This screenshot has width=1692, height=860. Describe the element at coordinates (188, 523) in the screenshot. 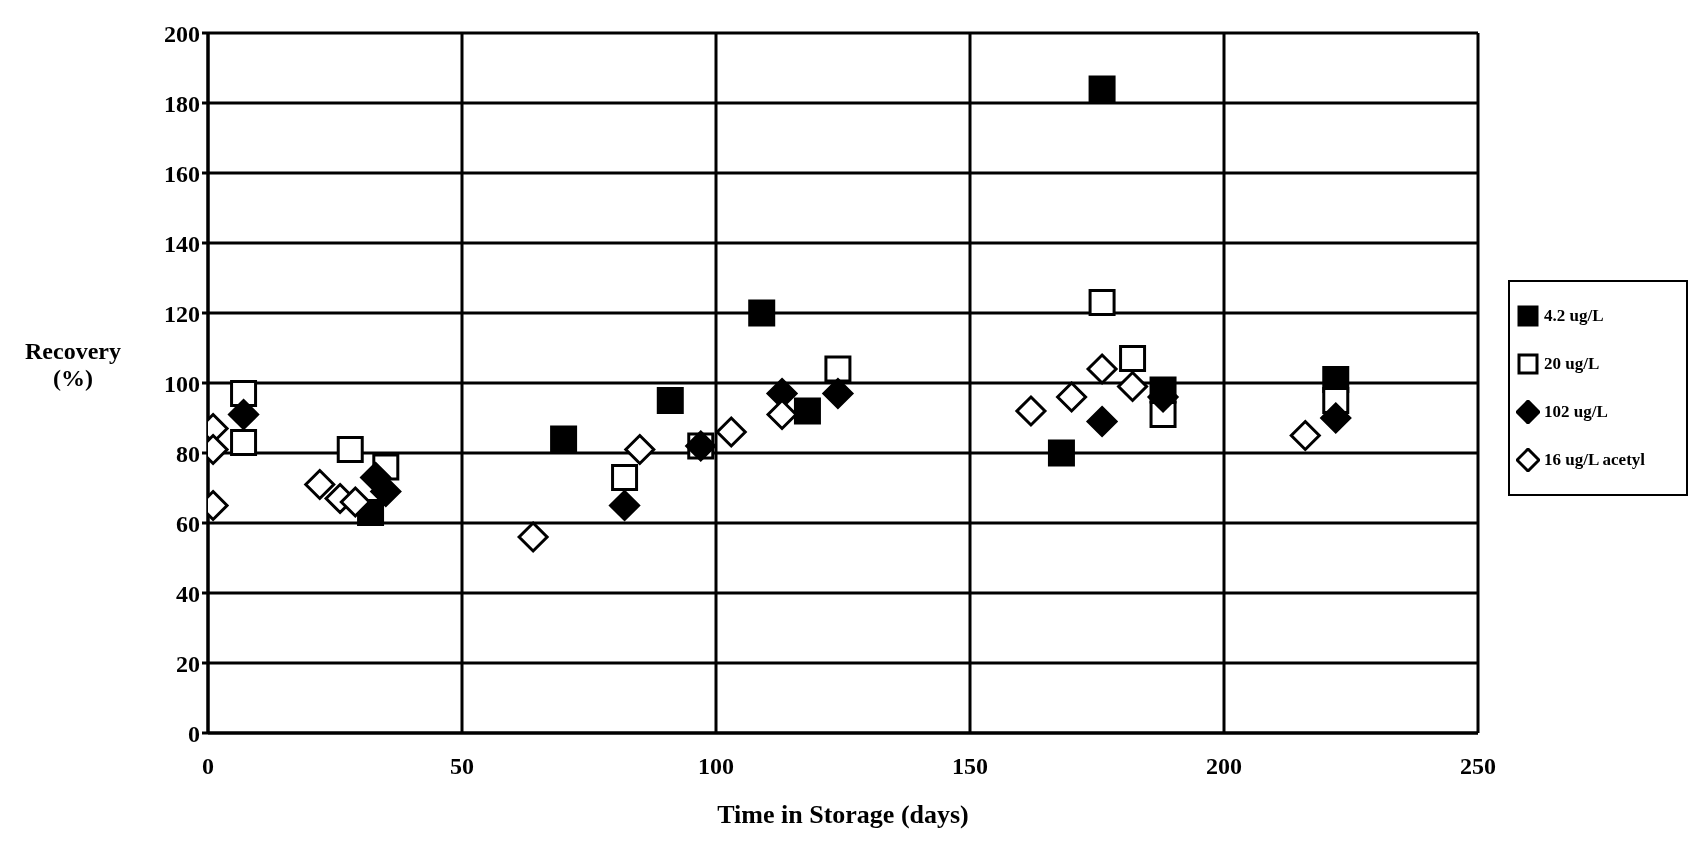

I see `y-tick-label: 60` at that location.